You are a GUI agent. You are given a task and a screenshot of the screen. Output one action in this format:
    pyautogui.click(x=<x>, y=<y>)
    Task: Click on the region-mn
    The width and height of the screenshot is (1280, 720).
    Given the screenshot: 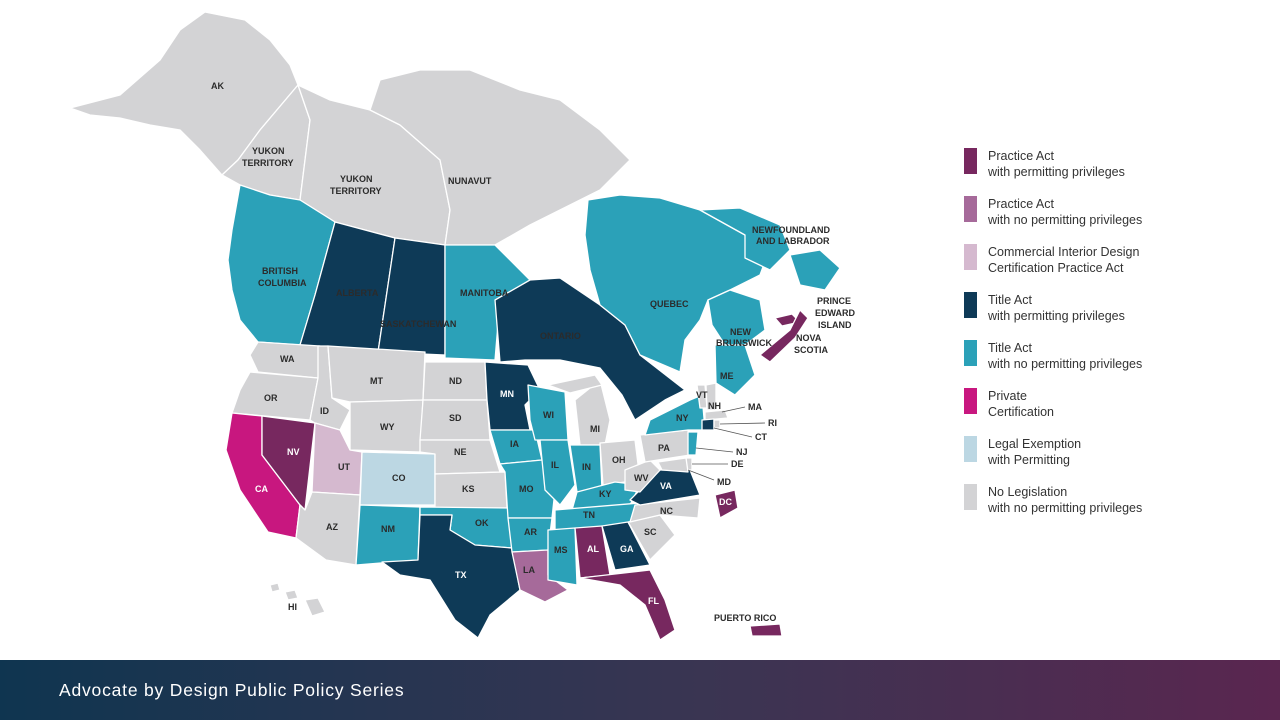 What is the action you would take?
    pyautogui.click(x=512, y=396)
    